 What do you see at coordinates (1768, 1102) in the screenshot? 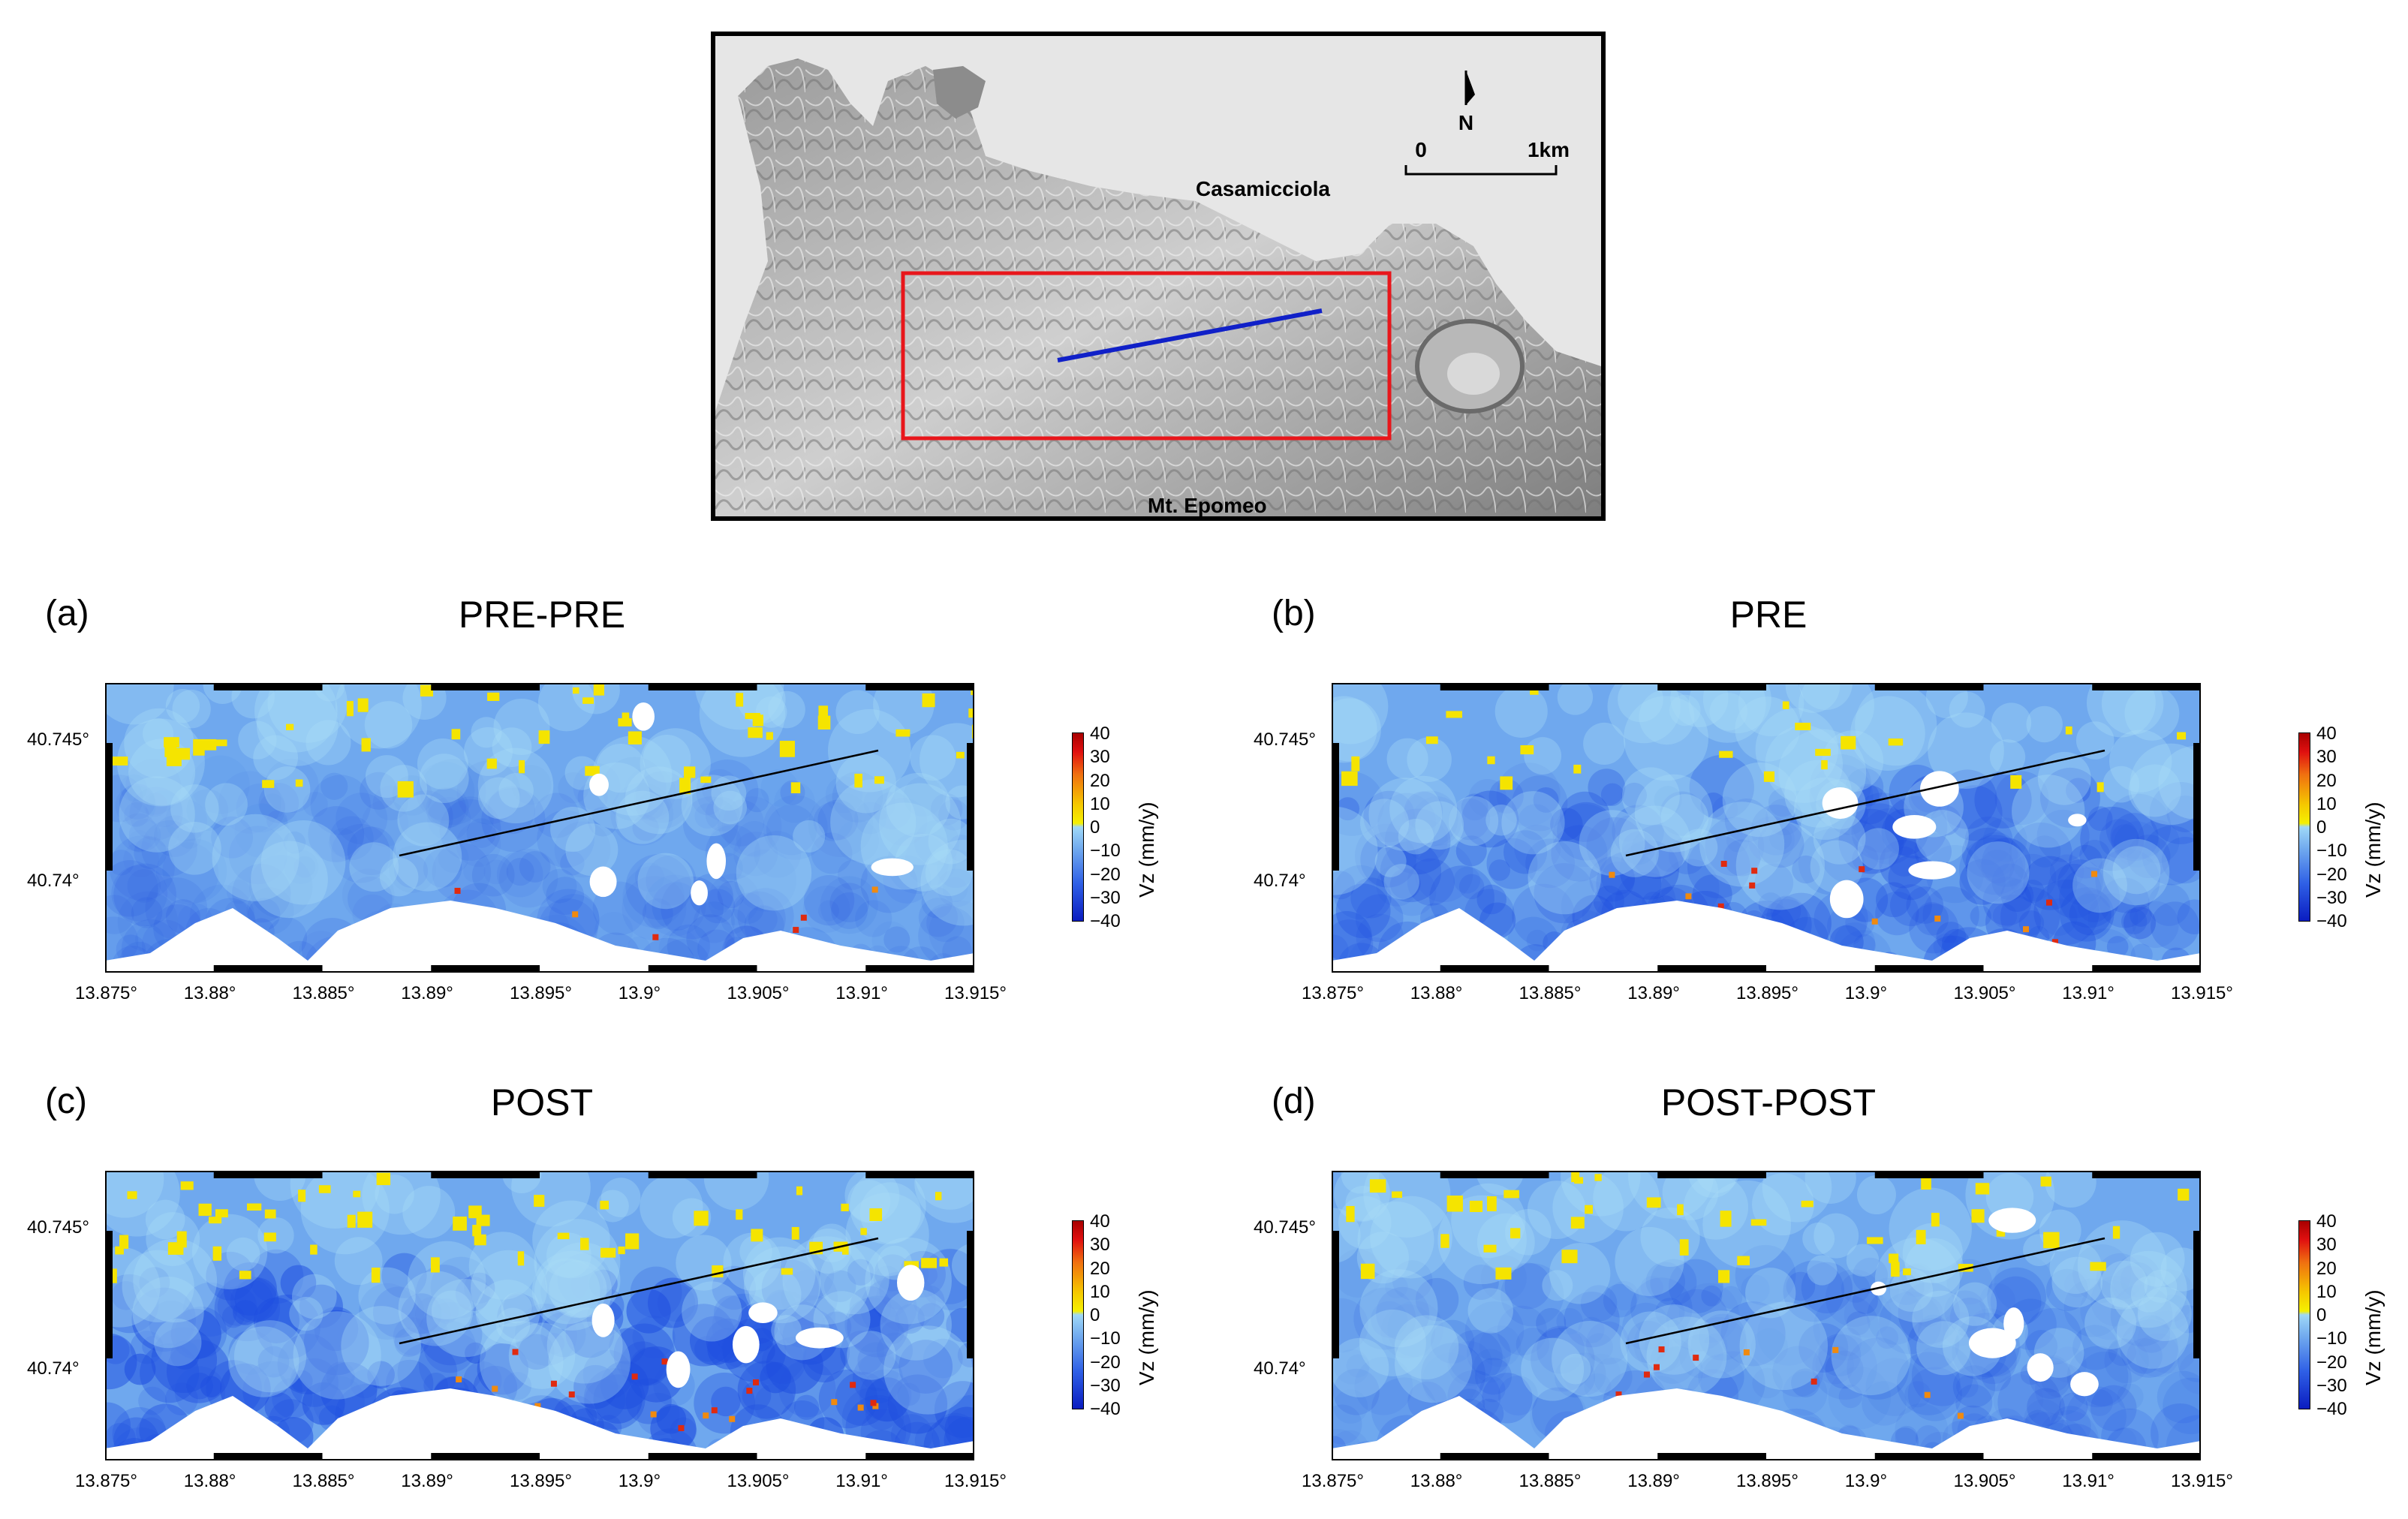
I see `panel-title: POST-POST` at bounding box center [1768, 1102].